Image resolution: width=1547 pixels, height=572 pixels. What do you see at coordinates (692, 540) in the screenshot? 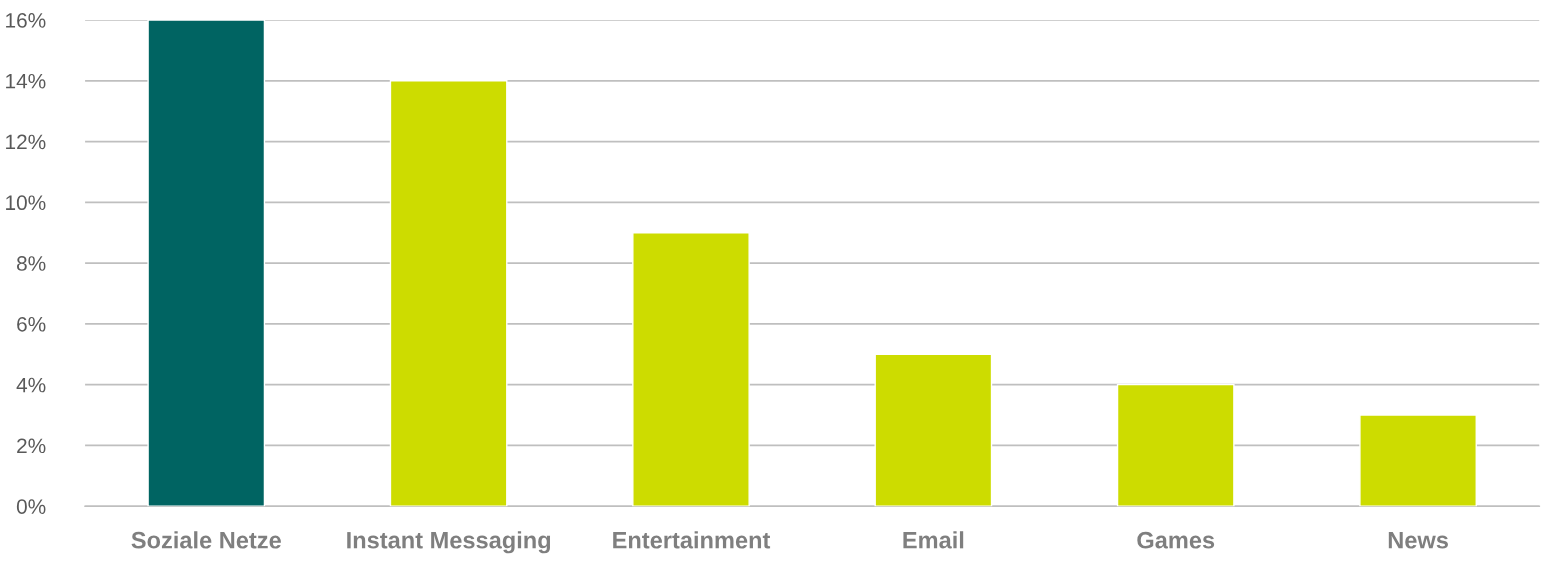
I see `x-tick-label: Entertainment` at bounding box center [692, 540].